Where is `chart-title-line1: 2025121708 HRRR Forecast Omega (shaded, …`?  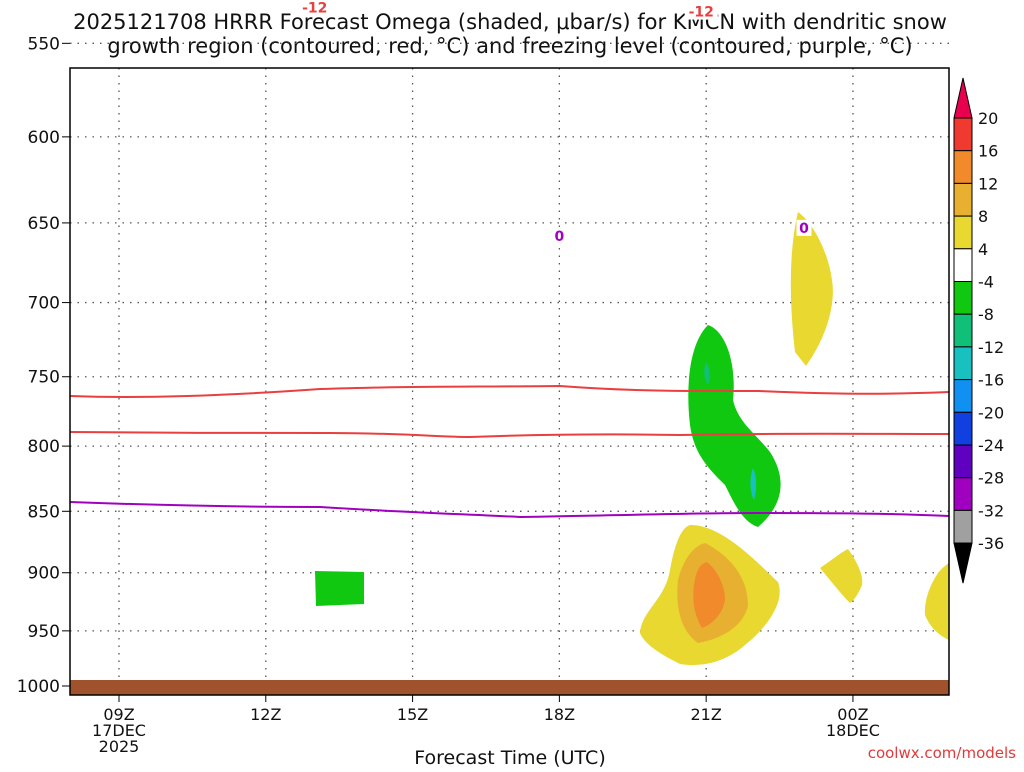 chart-title-line1: 2025121708 HRRR Forecast Omega (shaded, … is located at coordinates (510, 22).